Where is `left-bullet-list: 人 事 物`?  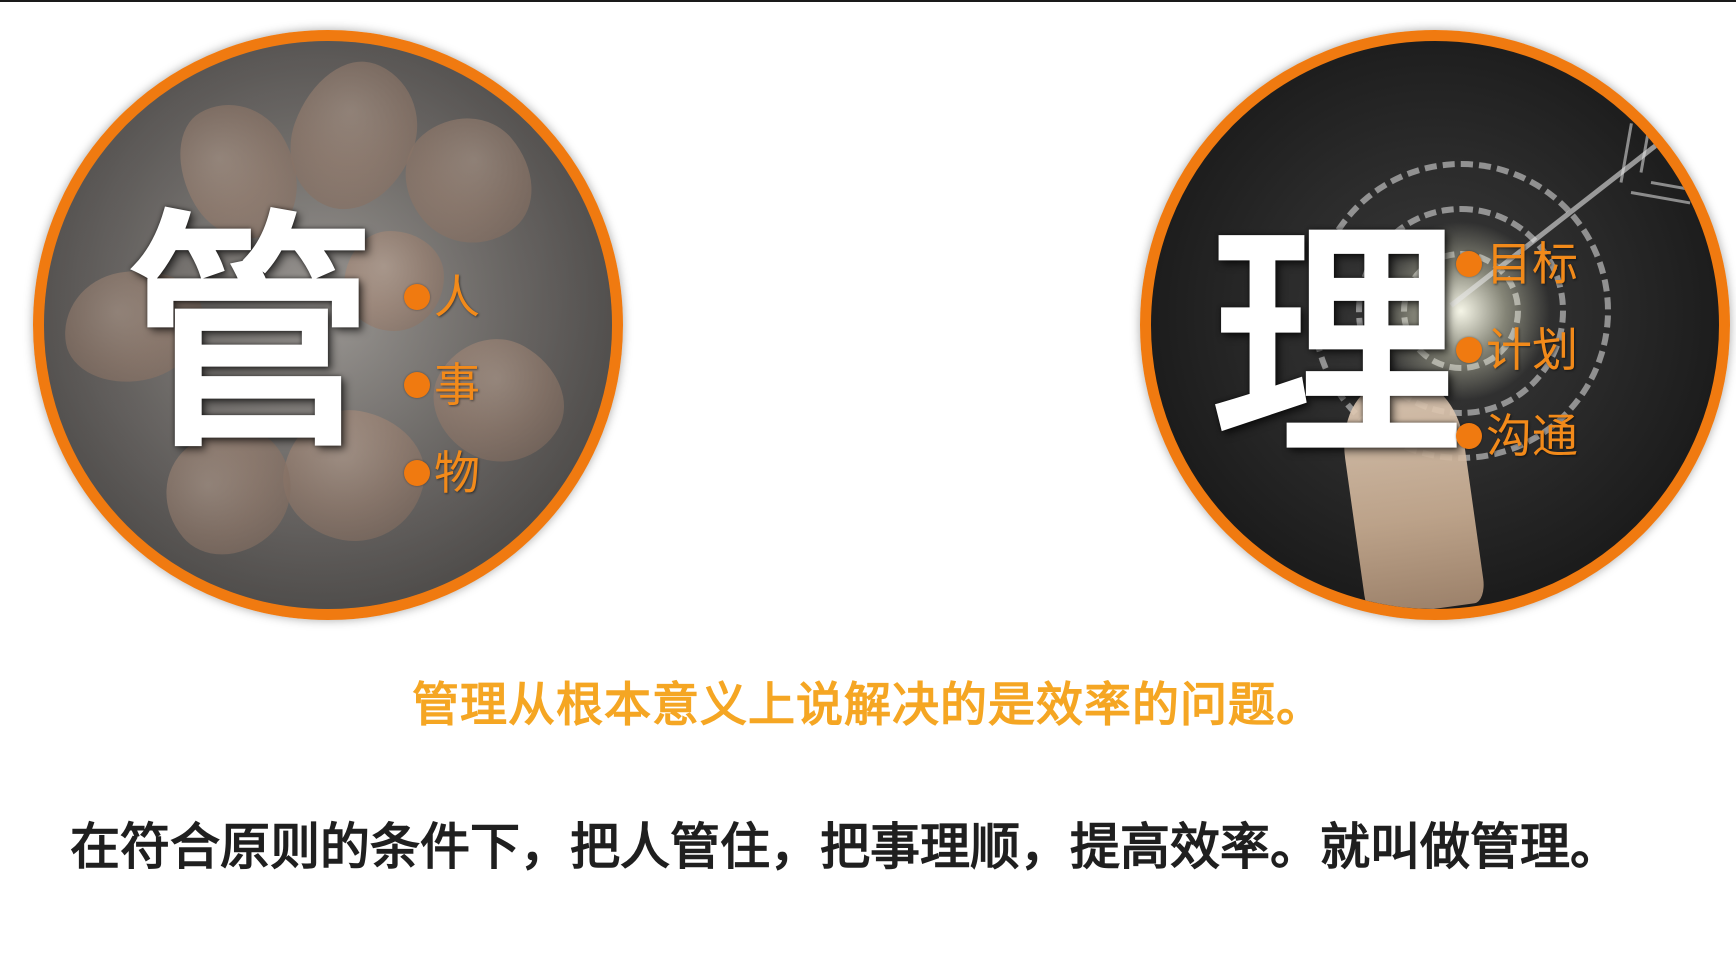 left-bullet-list: 人 事 物 is located at coordinates (442, 385).